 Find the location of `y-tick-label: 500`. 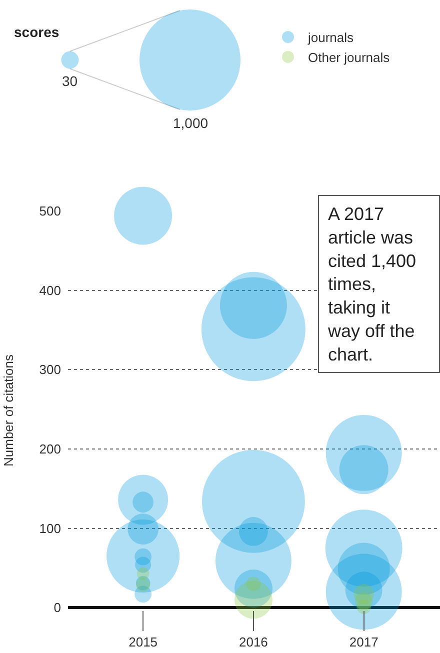

y-tick-label: 500 is located at coordinates (50, 211).